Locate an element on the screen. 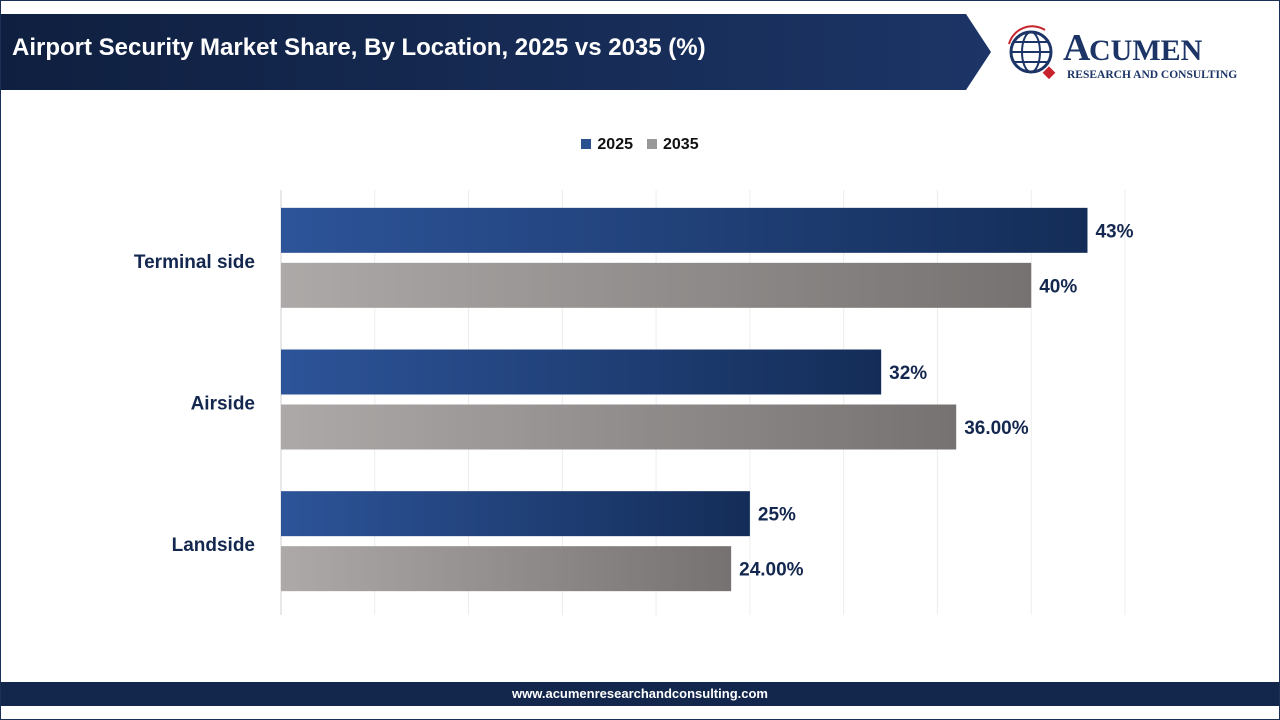 This screenshot has width=1280, height=720. legend: 2025 2035 is located at coordinates (640, 145).